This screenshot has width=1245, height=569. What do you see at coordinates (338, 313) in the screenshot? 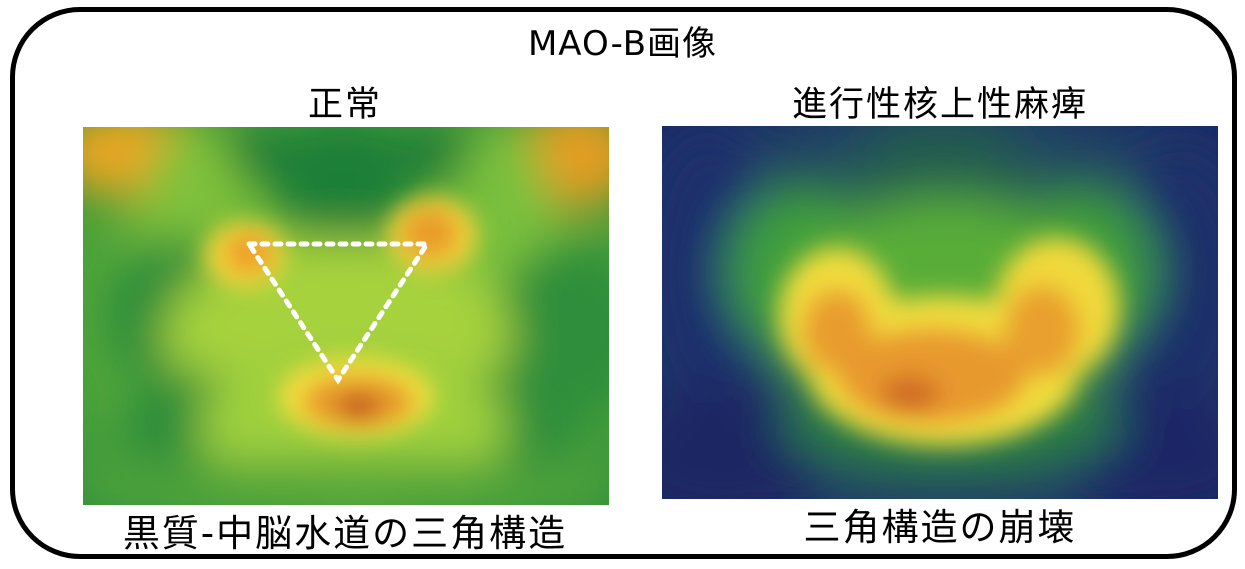
I see `triangle-marker` at bounding box center [338, 313].